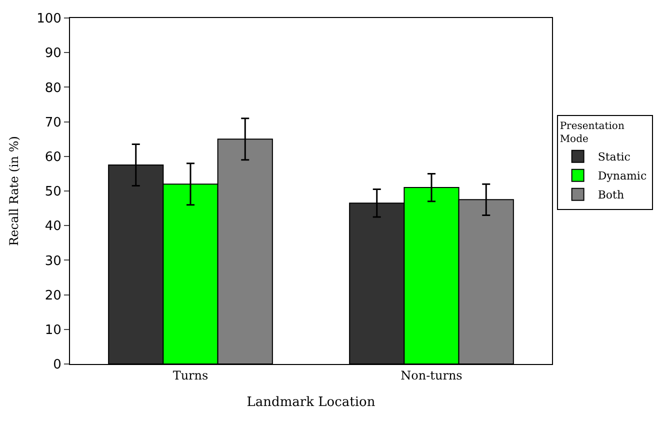 This screenshot has height=432, width=665. What do you see at coordinates (53, 261) in the screenshot?
I see `y-tick-label: 30` at bounding box center [53, 261].